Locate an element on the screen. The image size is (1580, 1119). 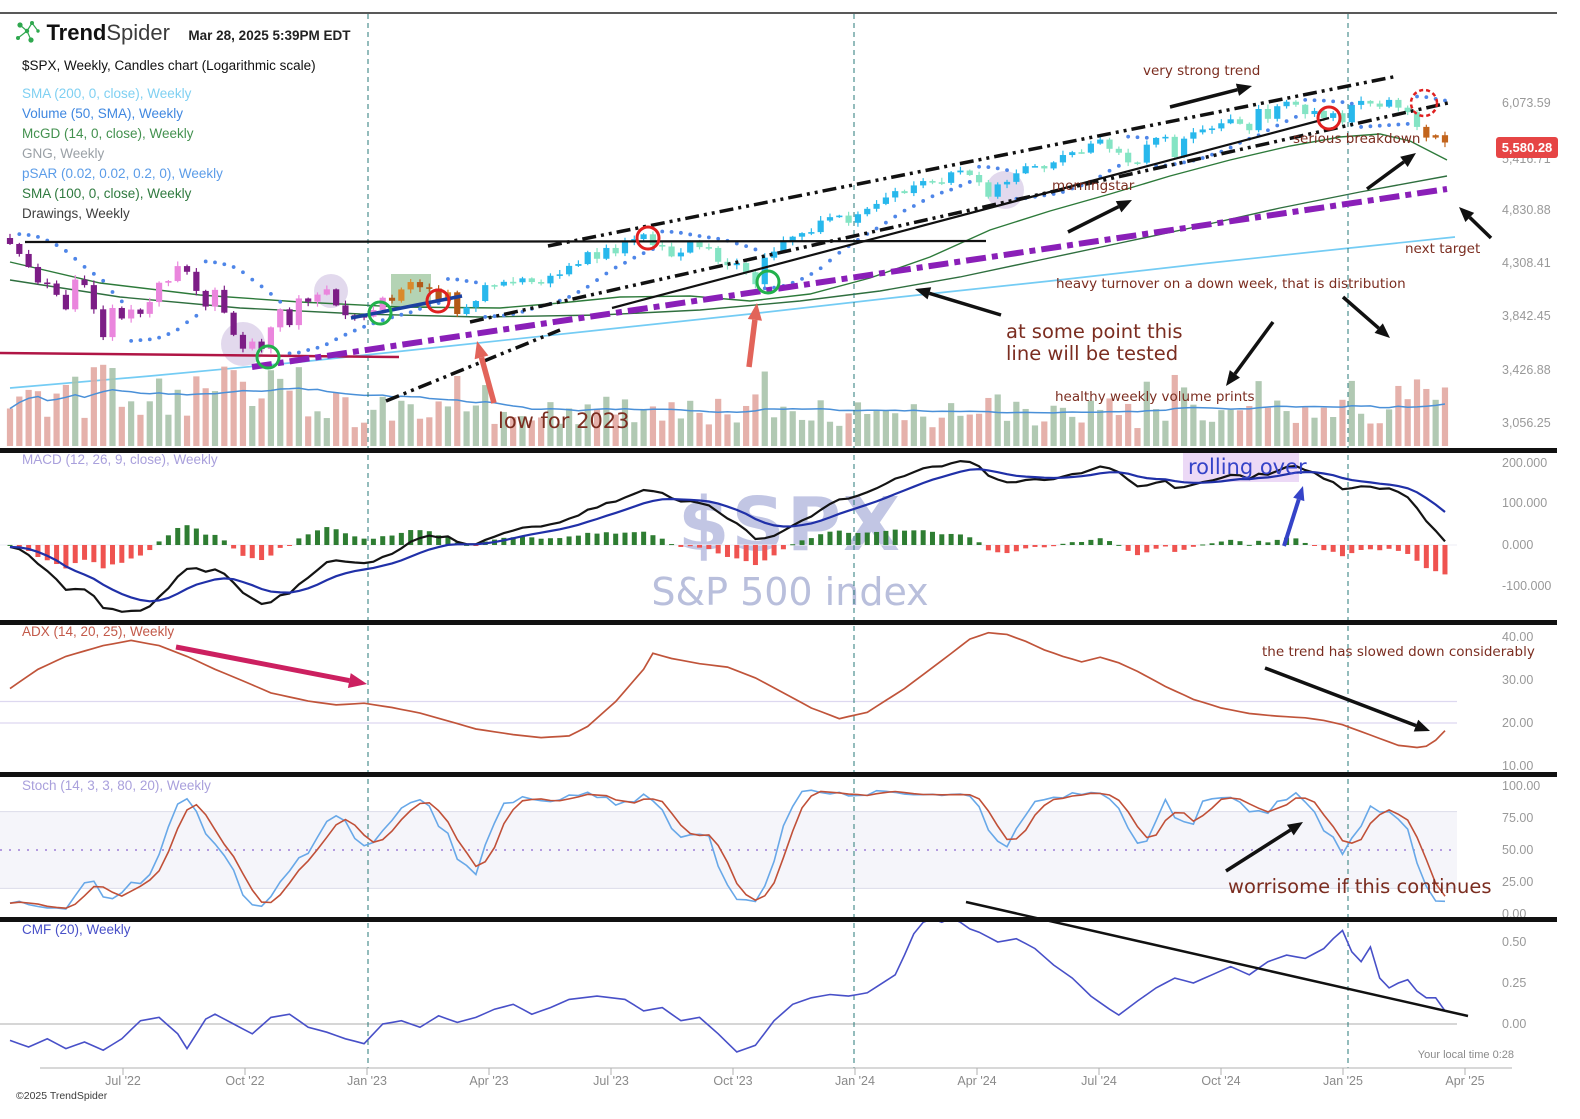
y-axis-label: 30.00 is located at coordinates (1518, 680).